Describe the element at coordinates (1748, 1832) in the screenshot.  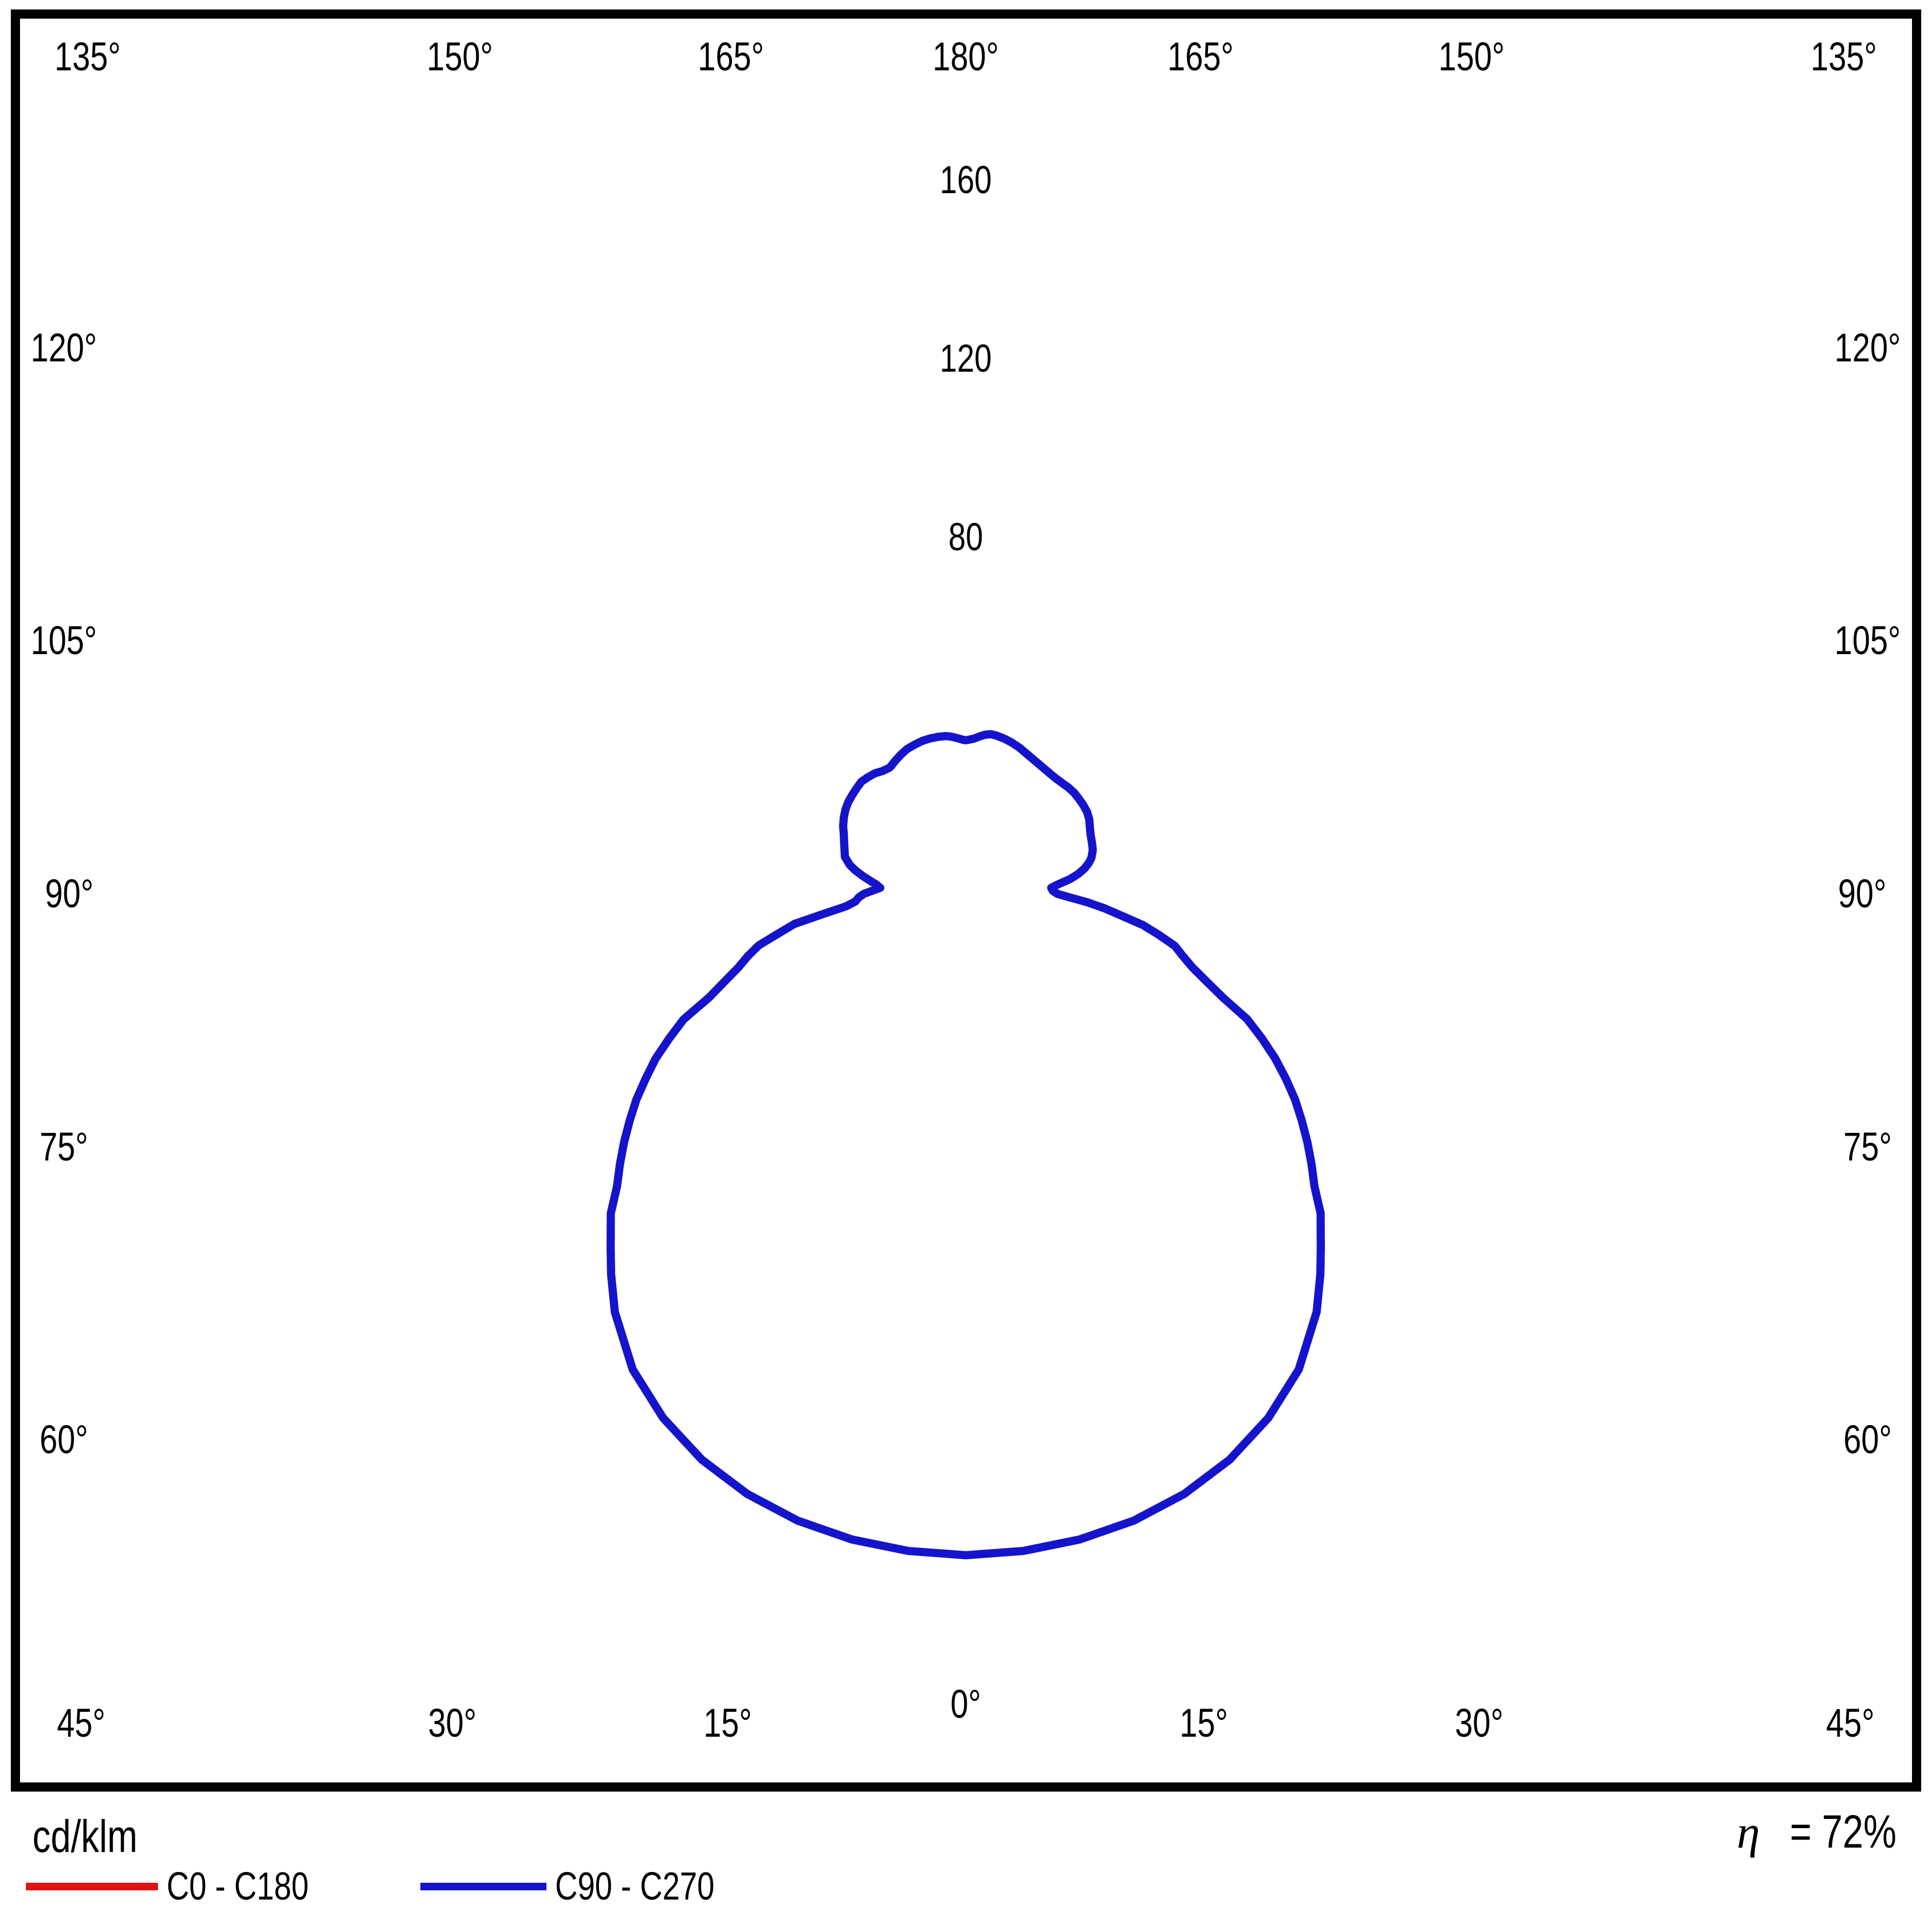
I see `eta-symbol: η` at that location.